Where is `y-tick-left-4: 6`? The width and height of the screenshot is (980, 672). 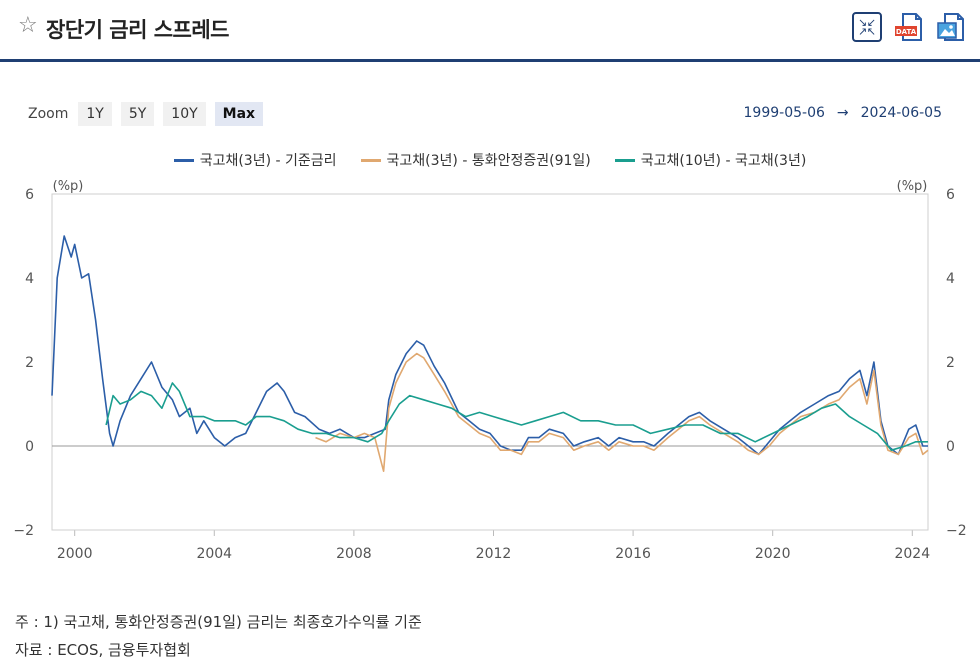
y-tick-left-4: 6 is located at coordinates (29, 195).